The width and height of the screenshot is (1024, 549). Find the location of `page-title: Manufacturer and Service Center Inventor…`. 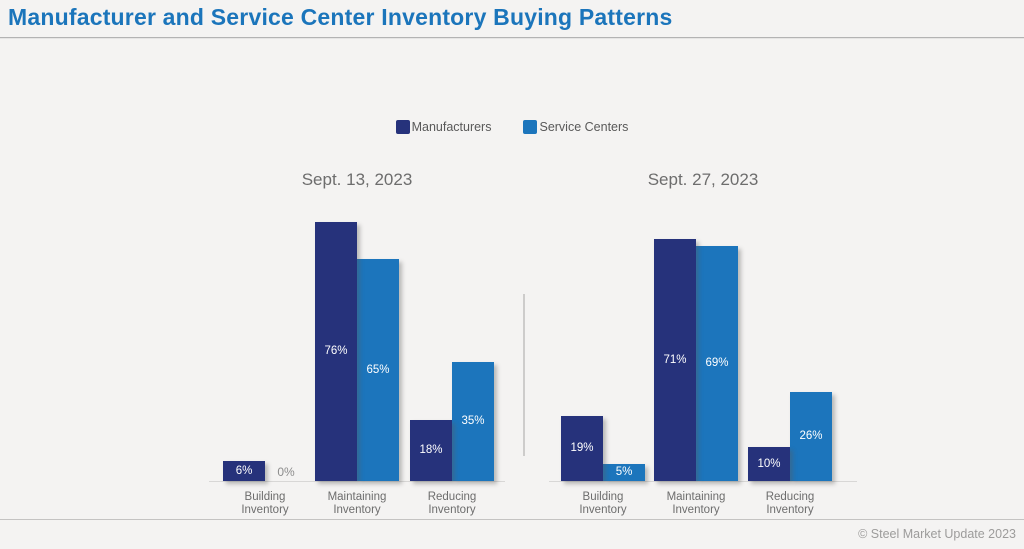

page-title: Manufacturer and Service Center Inventor… is located at coordinates (340, 17).